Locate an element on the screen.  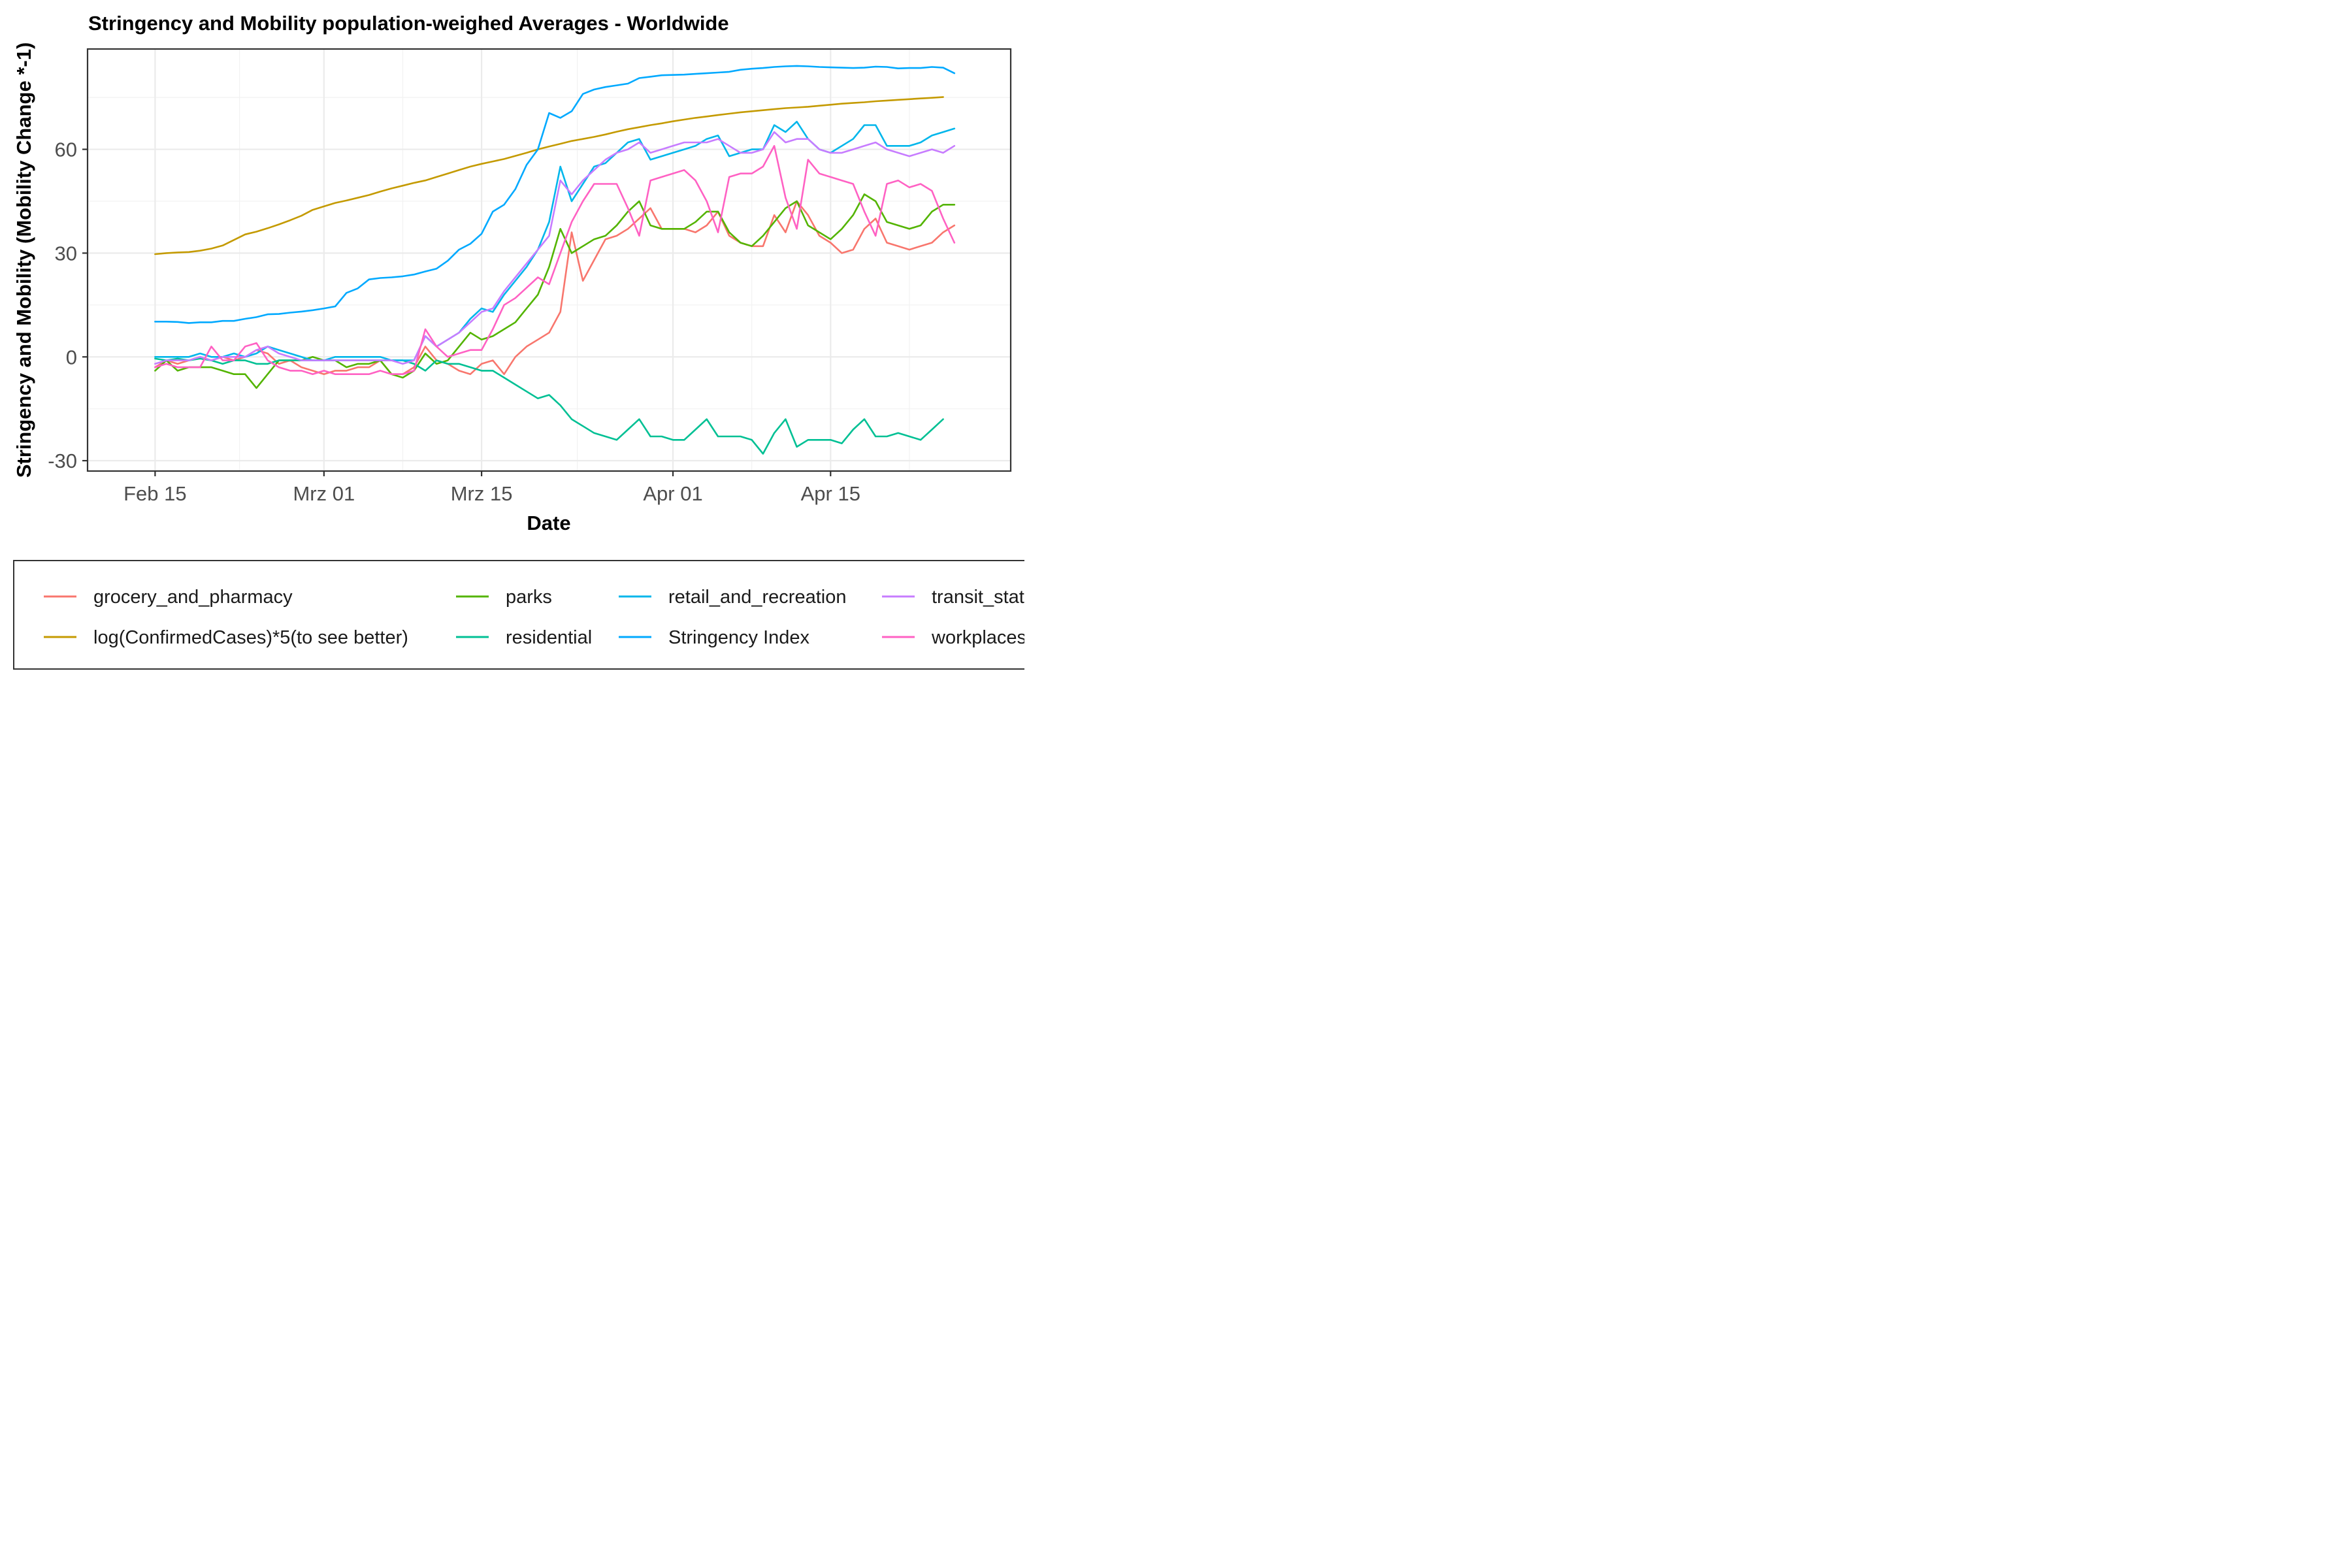
series-line-residential is located at coordinates (549, 406).